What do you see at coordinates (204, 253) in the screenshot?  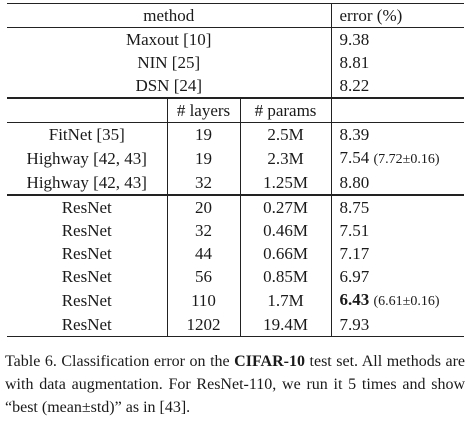 I see `layers-cell: 44` at bounding box center [204, 253].